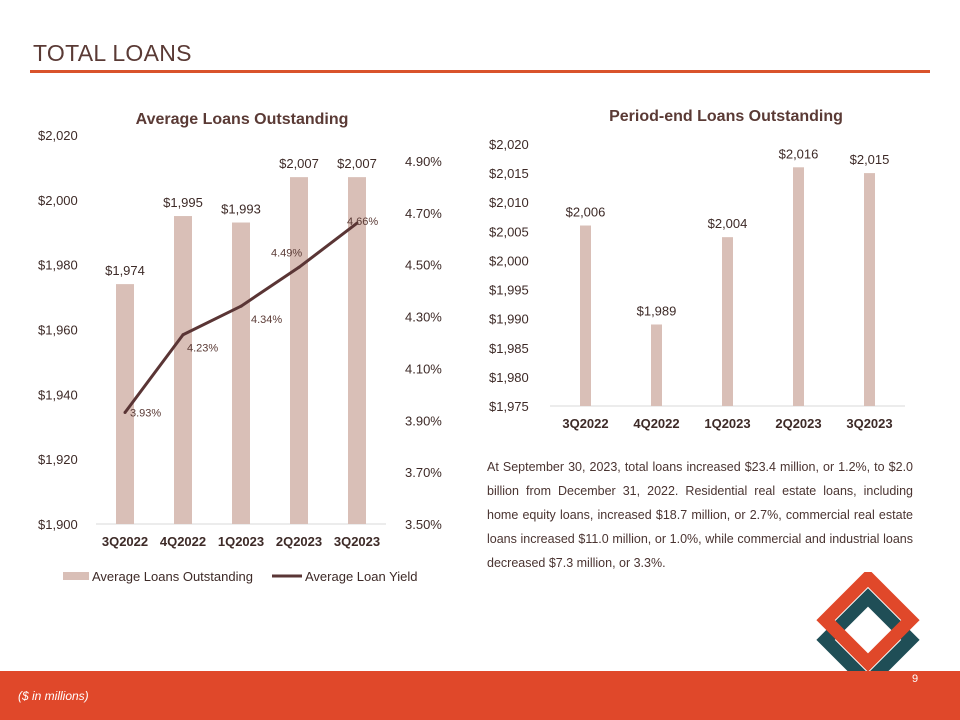 Image resolution: width=960 pixels, height=720 pixels. Describe the element at coordinates (362, 222) in the screenshot. I see `line-data-label: 4.66%` at that location.